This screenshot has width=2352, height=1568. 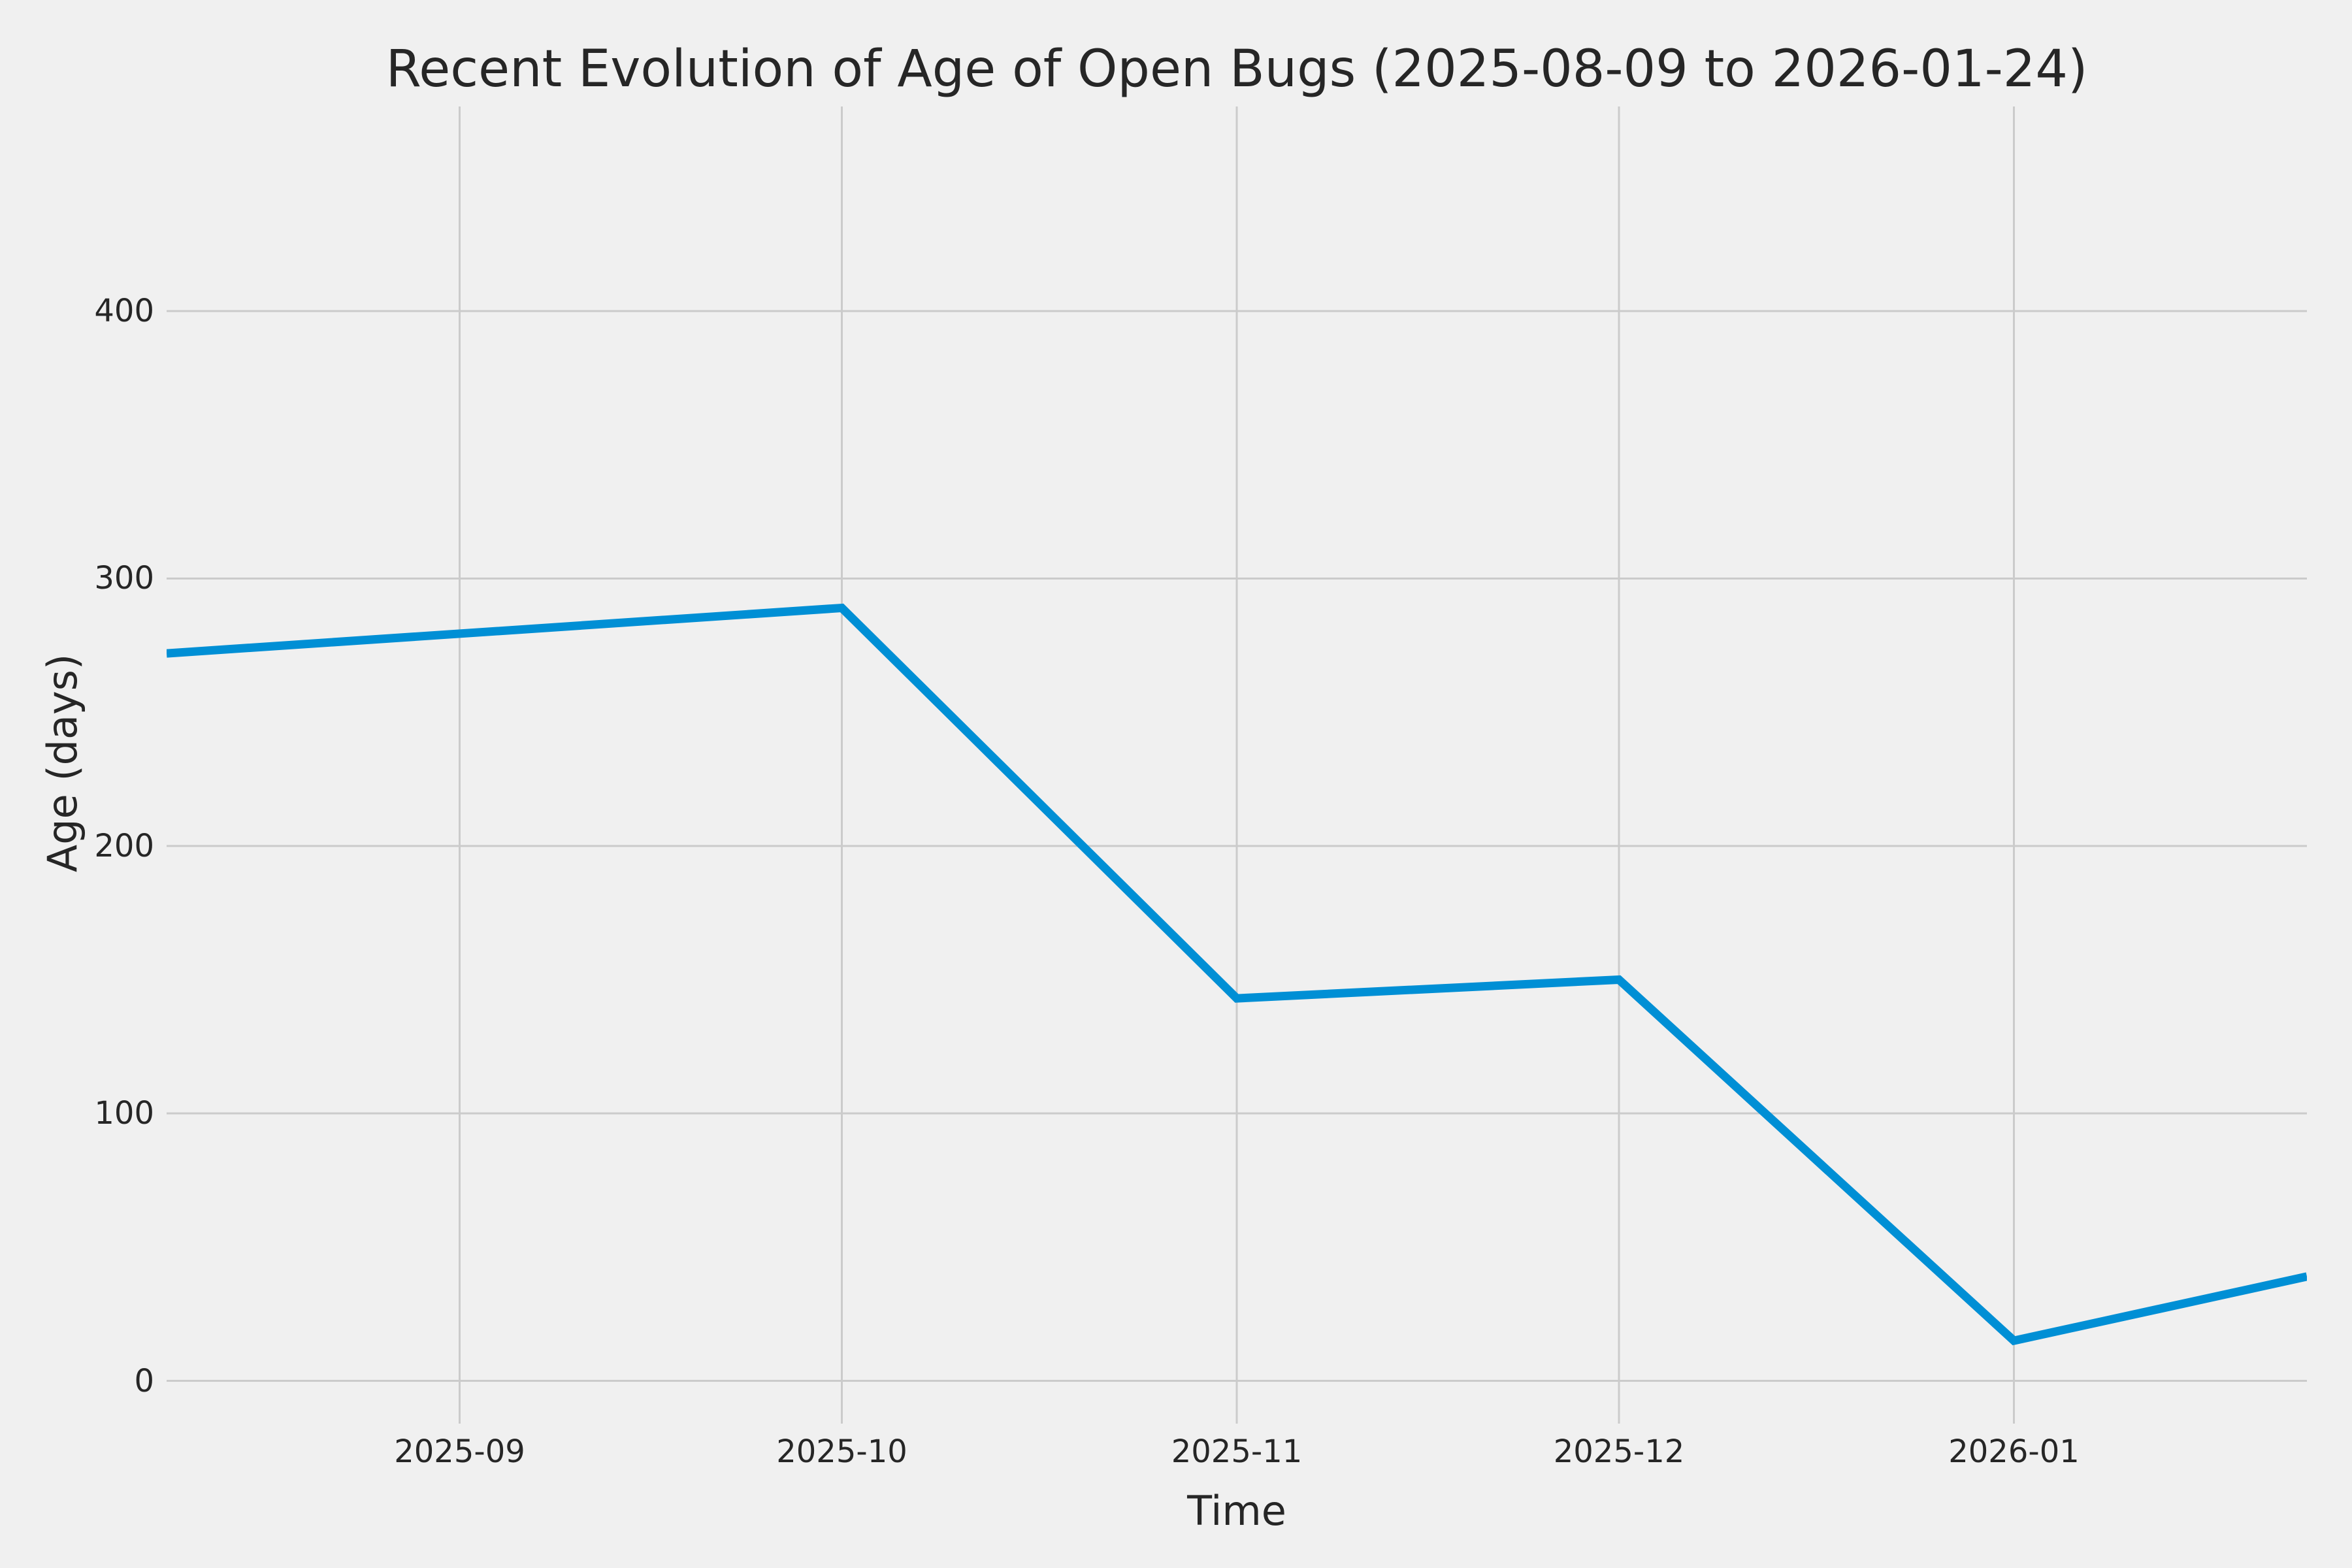 What do you see at coordinates (124, 311) in the screenshot?
I see `y-tick-label: 400` at bounding box center [124, 311].